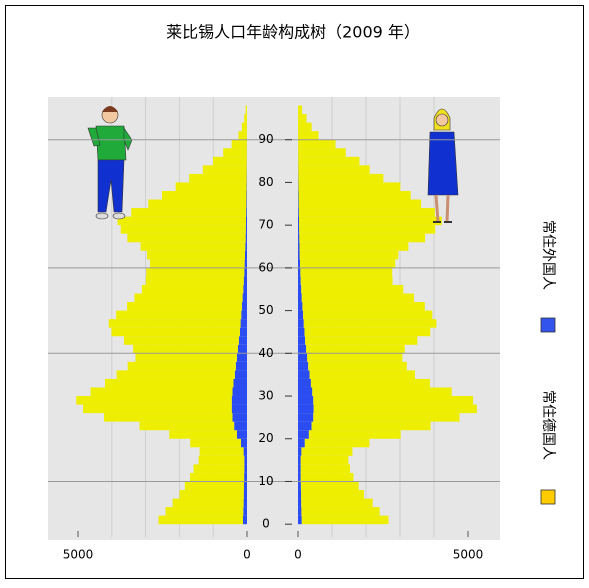 The image size is (589, 588). I want to click on legend-swatch, so click(548, 325).